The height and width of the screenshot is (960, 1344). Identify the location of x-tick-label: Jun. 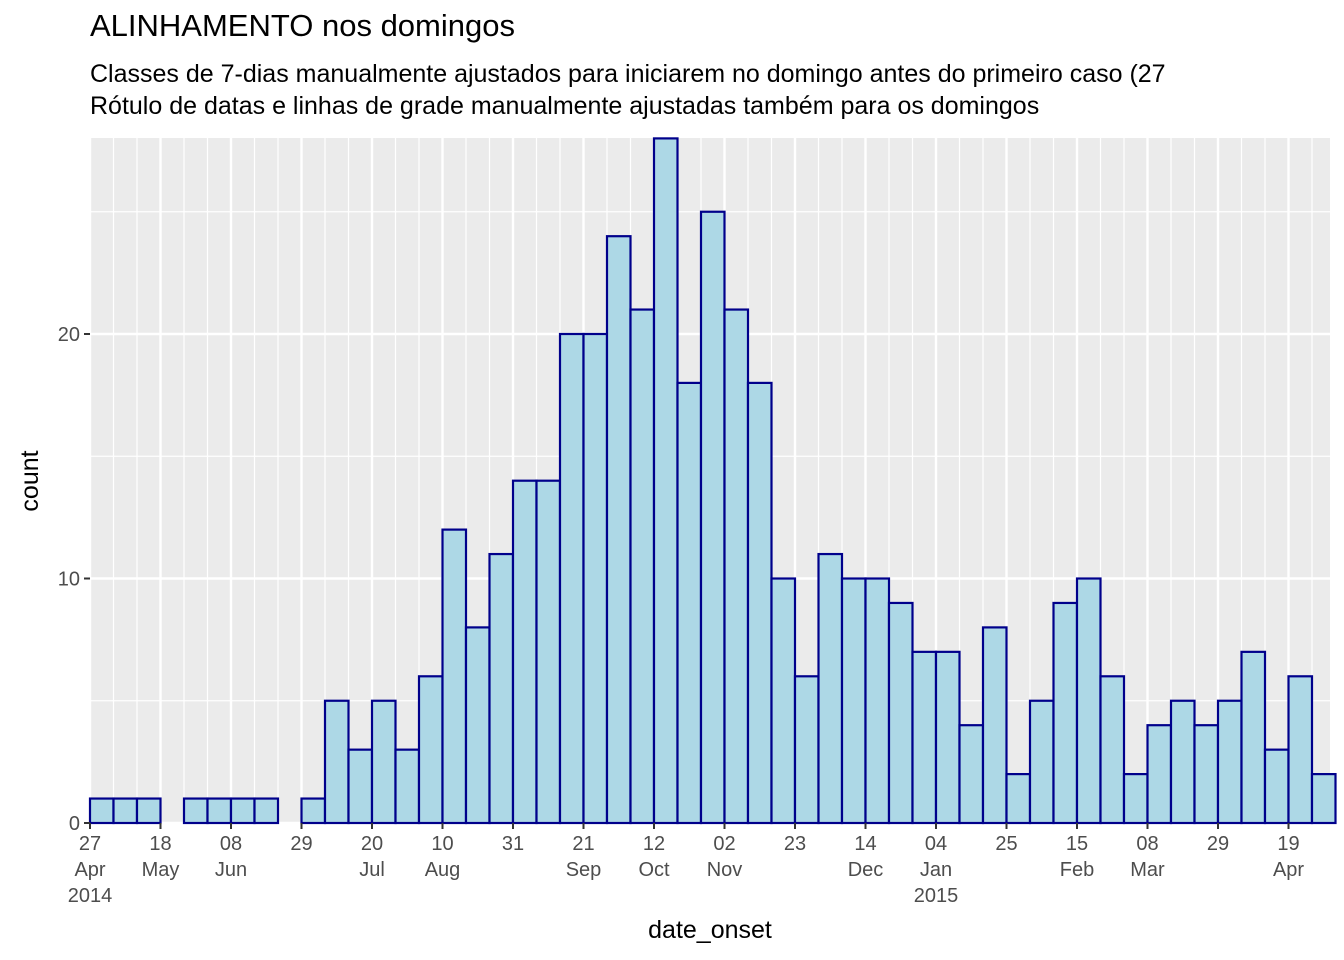
(231, 870).